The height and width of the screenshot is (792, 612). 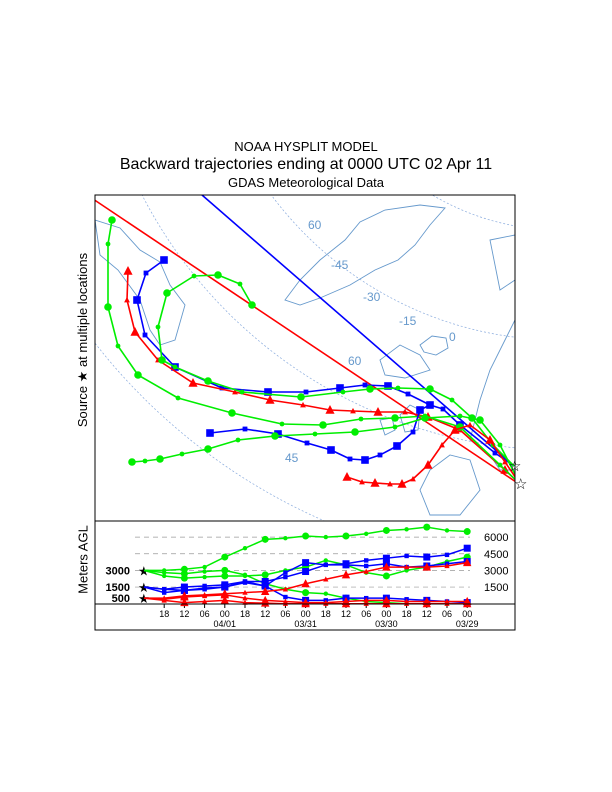 What do you see at coordinates (520, 484) in the screenshot?
I see `source-star-icon: ☆` at bounding box center [520, 484].